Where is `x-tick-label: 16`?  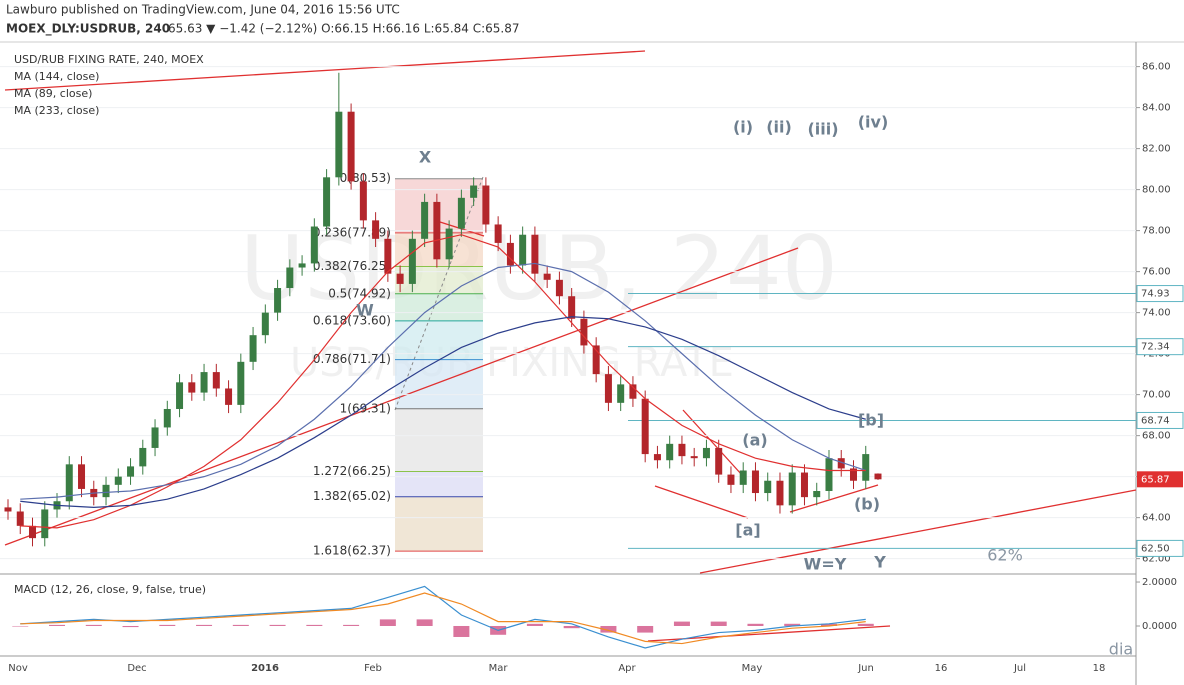 x-tick-label: 16 is located at coordinates (941, 668).